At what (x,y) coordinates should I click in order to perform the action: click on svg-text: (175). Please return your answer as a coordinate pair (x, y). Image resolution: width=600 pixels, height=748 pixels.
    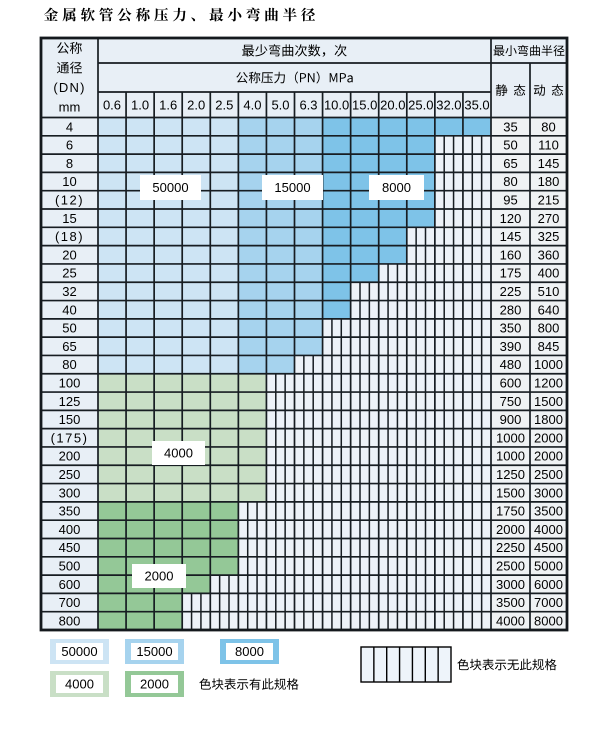
    Looking at the image, I should click on (70, 437).